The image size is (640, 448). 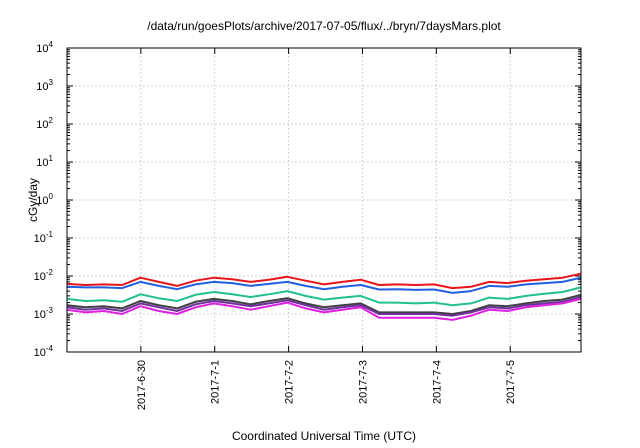 I want to click on y-tick-label: 10⁰, so click(x=44, y=199).